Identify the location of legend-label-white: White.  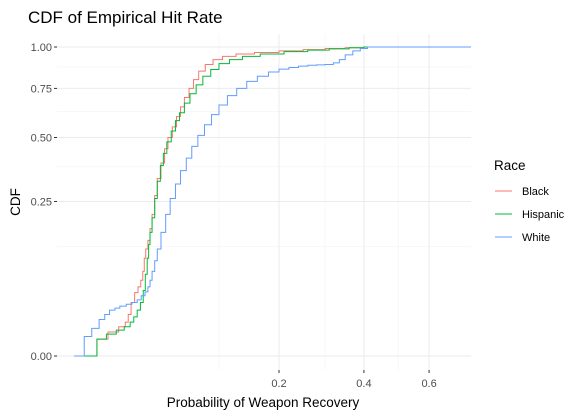
(536, 238).